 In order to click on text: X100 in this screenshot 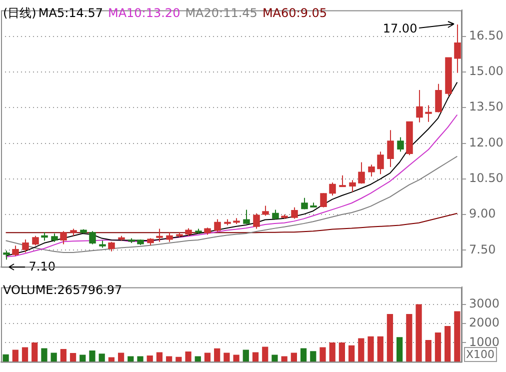, I will do `click(480, 354)`.